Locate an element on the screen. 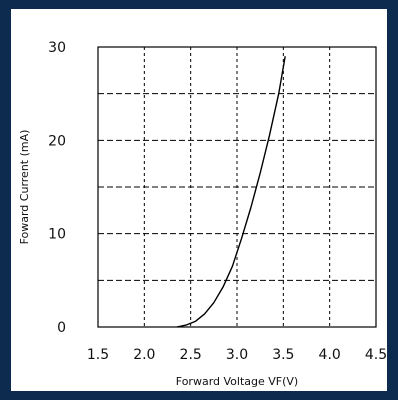 Image resolution: width=398 pixels, height=400 pixels. x-tick-label: 4.0 is located at coordinates (330, 355).